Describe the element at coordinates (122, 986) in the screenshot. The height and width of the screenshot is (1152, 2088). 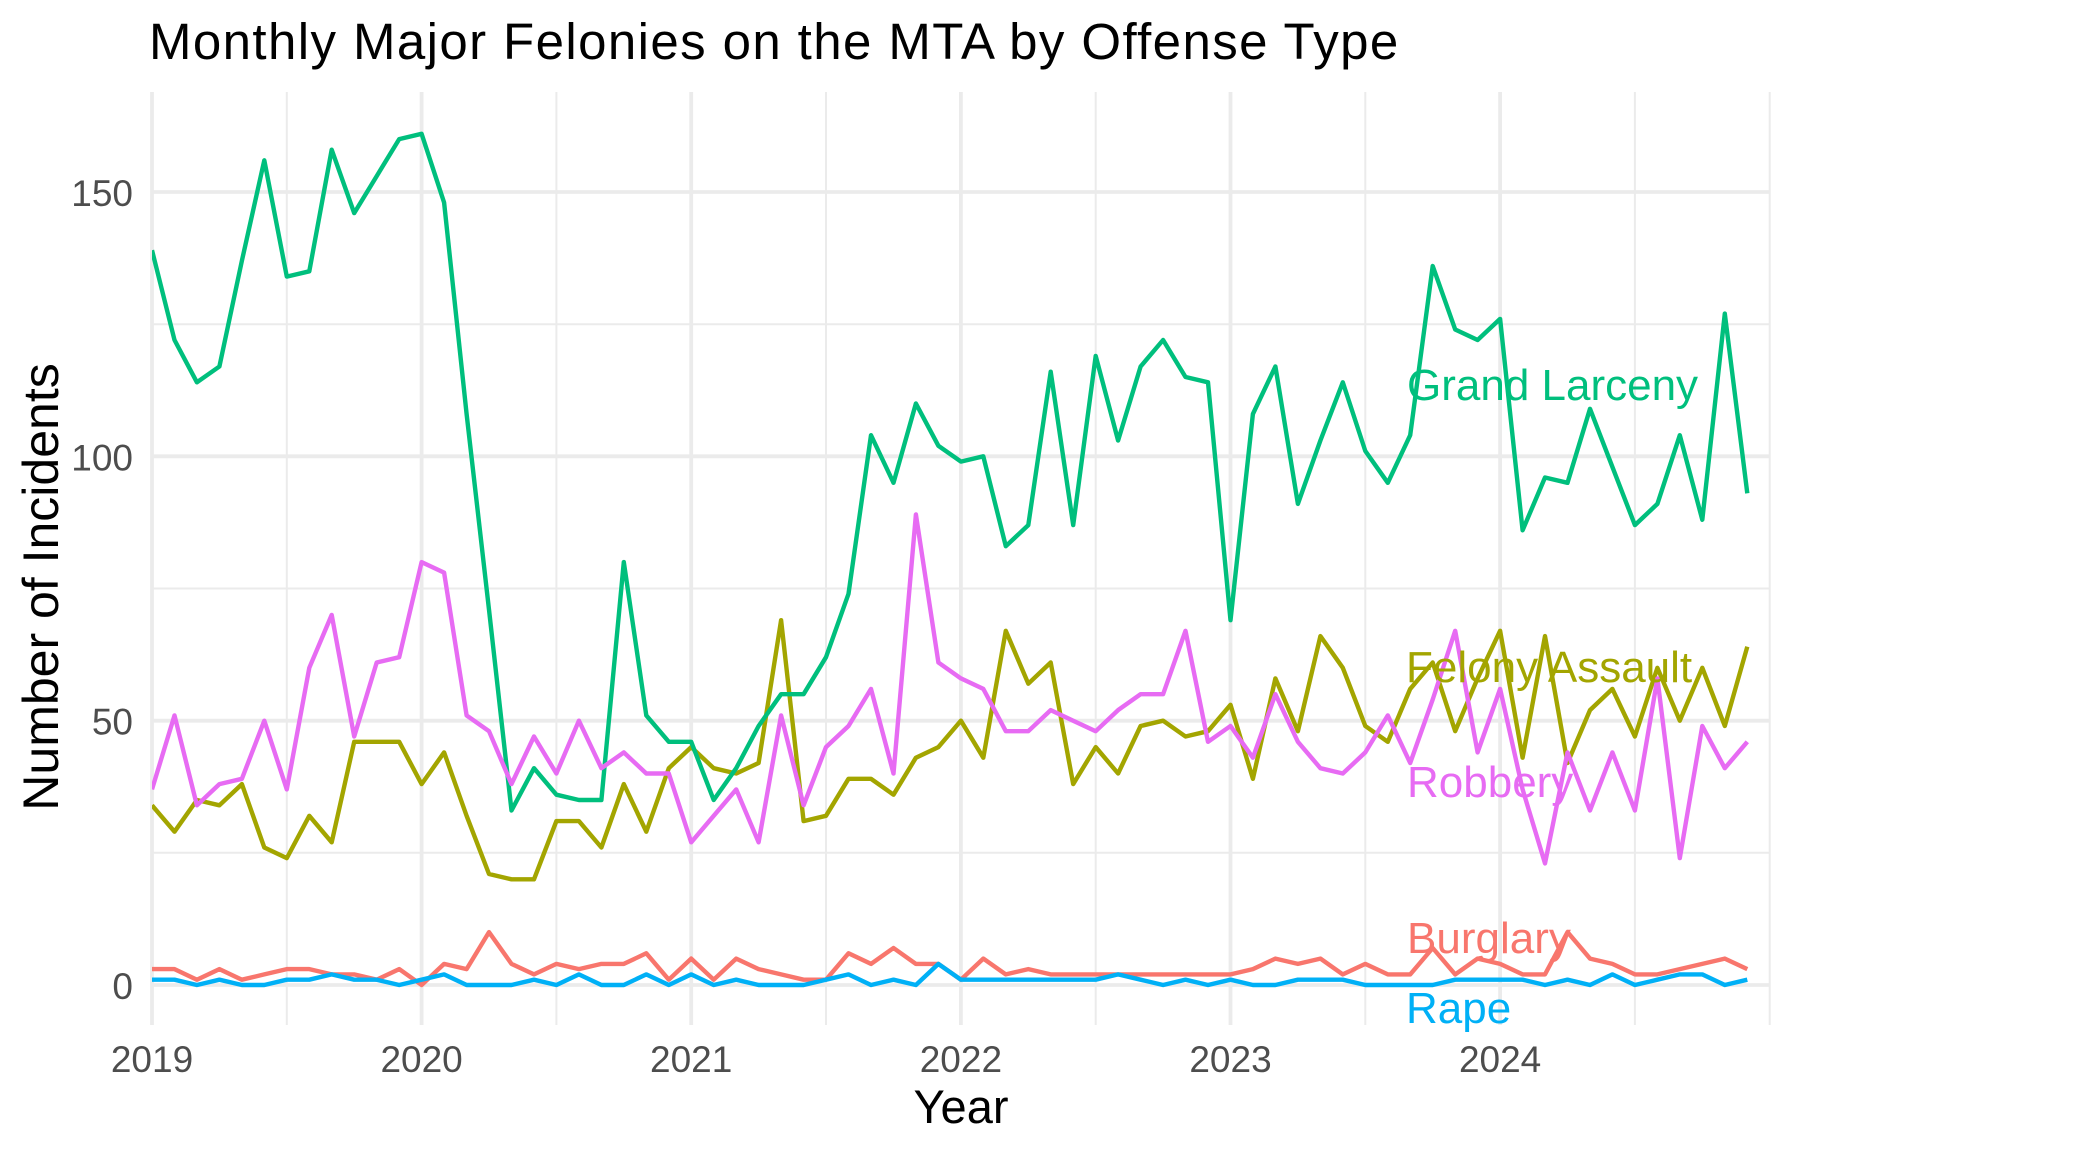
I see `svg-text: 0` at that location.